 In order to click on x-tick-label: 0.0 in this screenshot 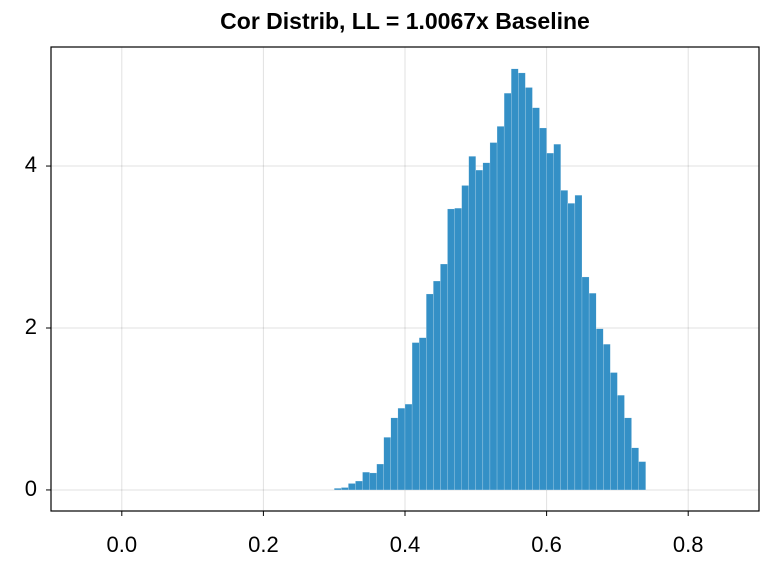, I will do `click(122, 544)`.